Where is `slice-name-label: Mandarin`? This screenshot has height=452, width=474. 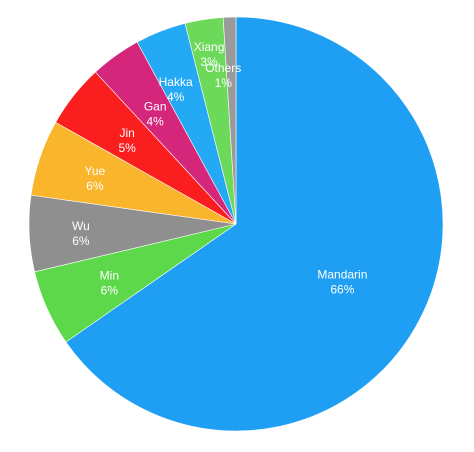 slice-name-label: Mandarin is located at coordinates (342, 275).